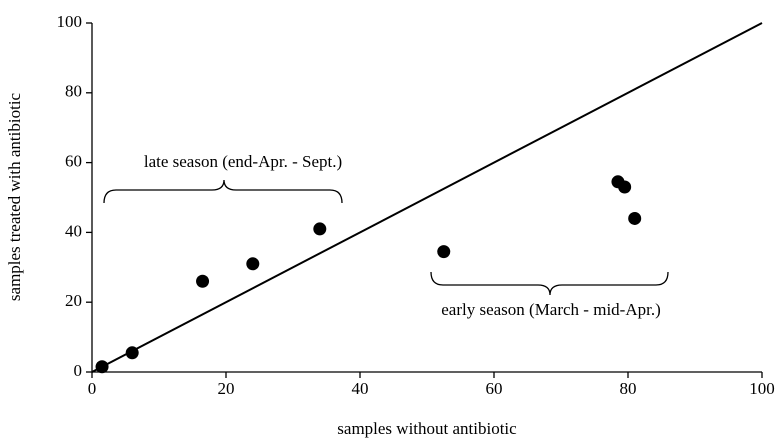  I want to click on x-tick-label: 60, so click(494, 388).